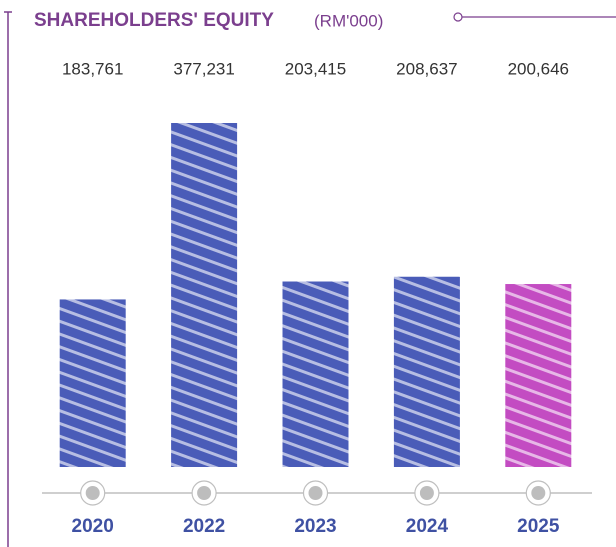 Image resolution: width=616 pixels, height=547 pixels. Describe the element at coordinates (315, 526) in the screenshot. I see `x-tick-label: 2023` at that location.